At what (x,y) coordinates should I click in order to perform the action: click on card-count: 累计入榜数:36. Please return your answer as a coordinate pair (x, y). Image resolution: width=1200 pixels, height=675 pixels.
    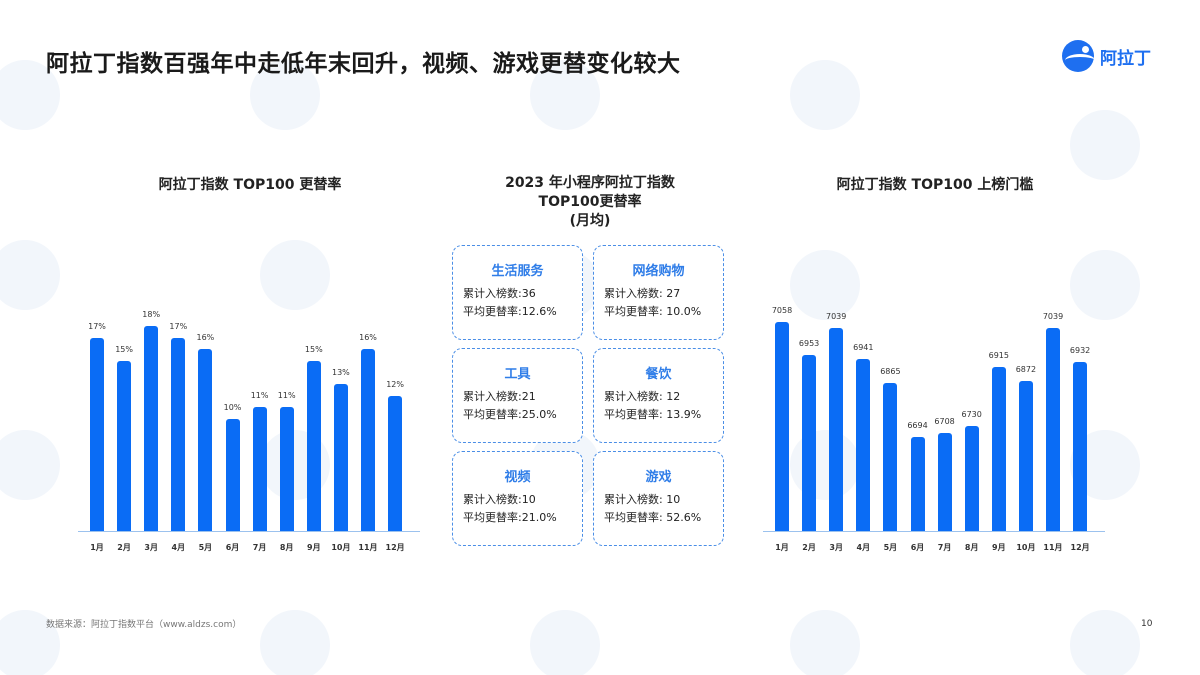
    Looking at the image, I should click on (499, 293).